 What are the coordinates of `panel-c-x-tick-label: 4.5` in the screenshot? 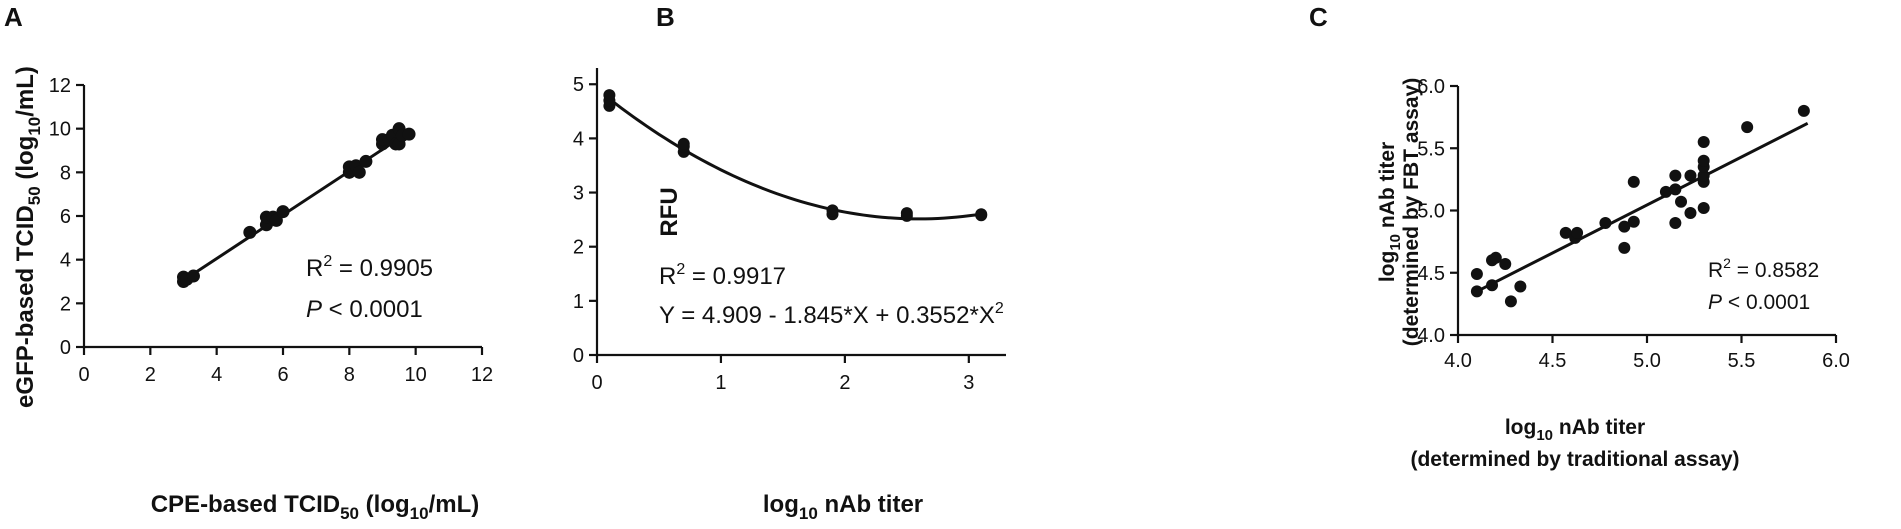 It's located at (1553, 361).